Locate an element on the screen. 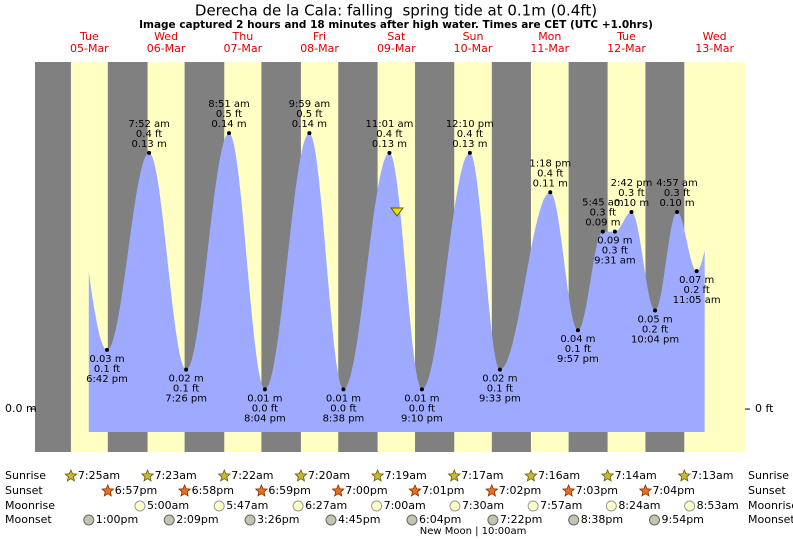  day-name: Tue is located at coordinates (626, 36).